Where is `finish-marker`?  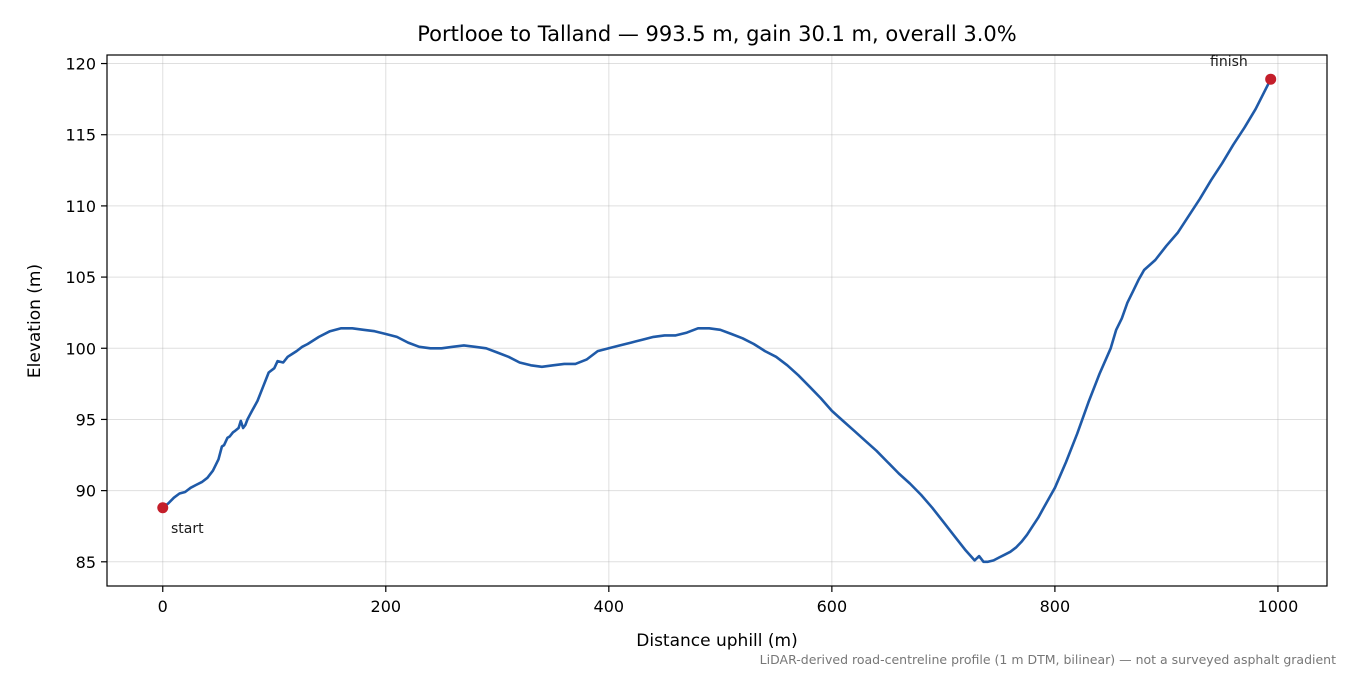 finish-marker is located at coordinates (1271, 79).